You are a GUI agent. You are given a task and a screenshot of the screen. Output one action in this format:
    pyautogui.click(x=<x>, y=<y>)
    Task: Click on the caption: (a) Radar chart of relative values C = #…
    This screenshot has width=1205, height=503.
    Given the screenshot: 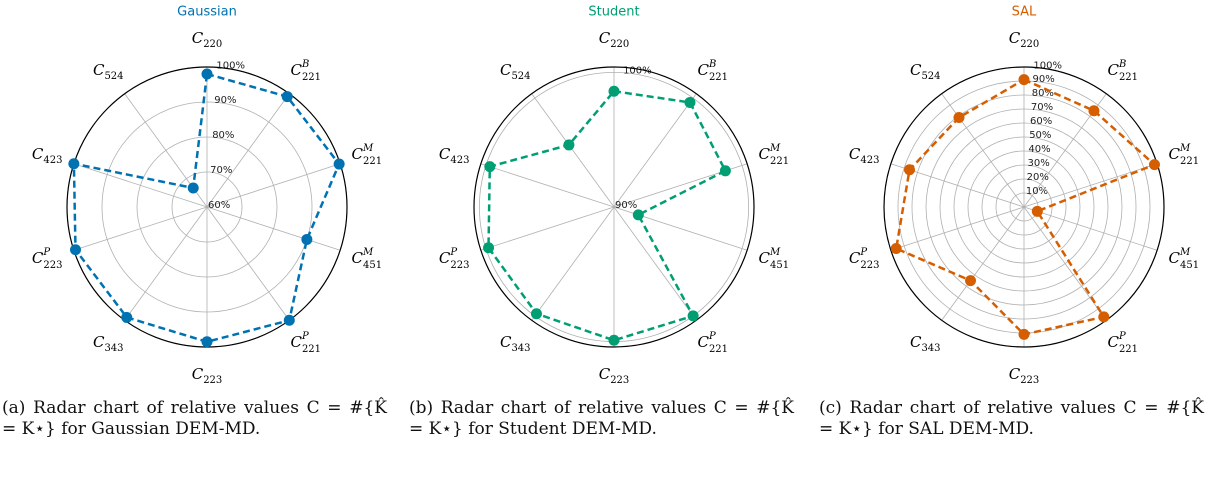 What is the action you would take?
    pyautogui.click(x=194, y=418)
    